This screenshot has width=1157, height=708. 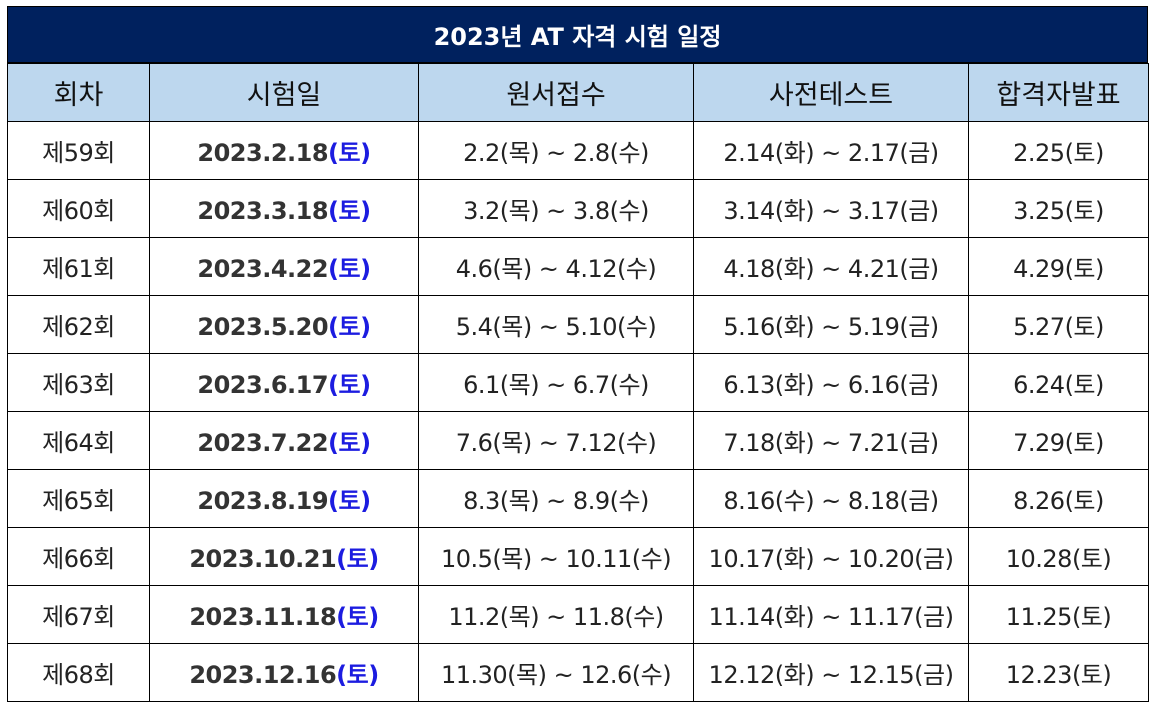 What do you see at coordinates (1058, 150) in the screenshot?
I see `result-cell: 2.25(토)` at bounding box center [1058, 150].